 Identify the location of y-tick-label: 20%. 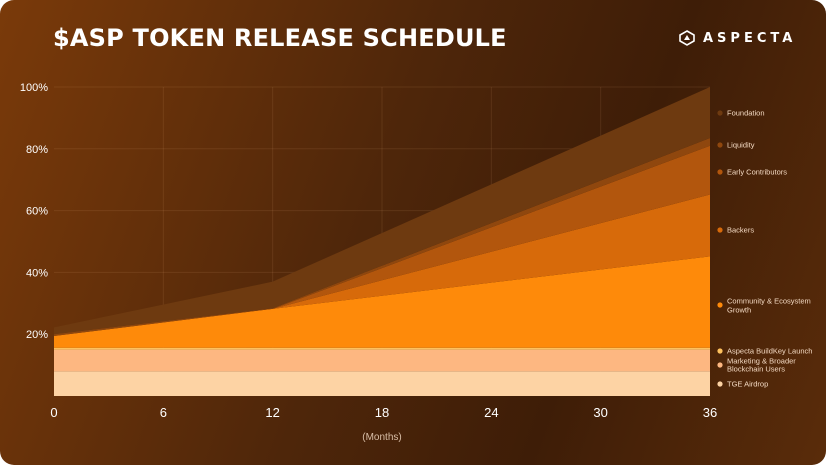
(37, 335).